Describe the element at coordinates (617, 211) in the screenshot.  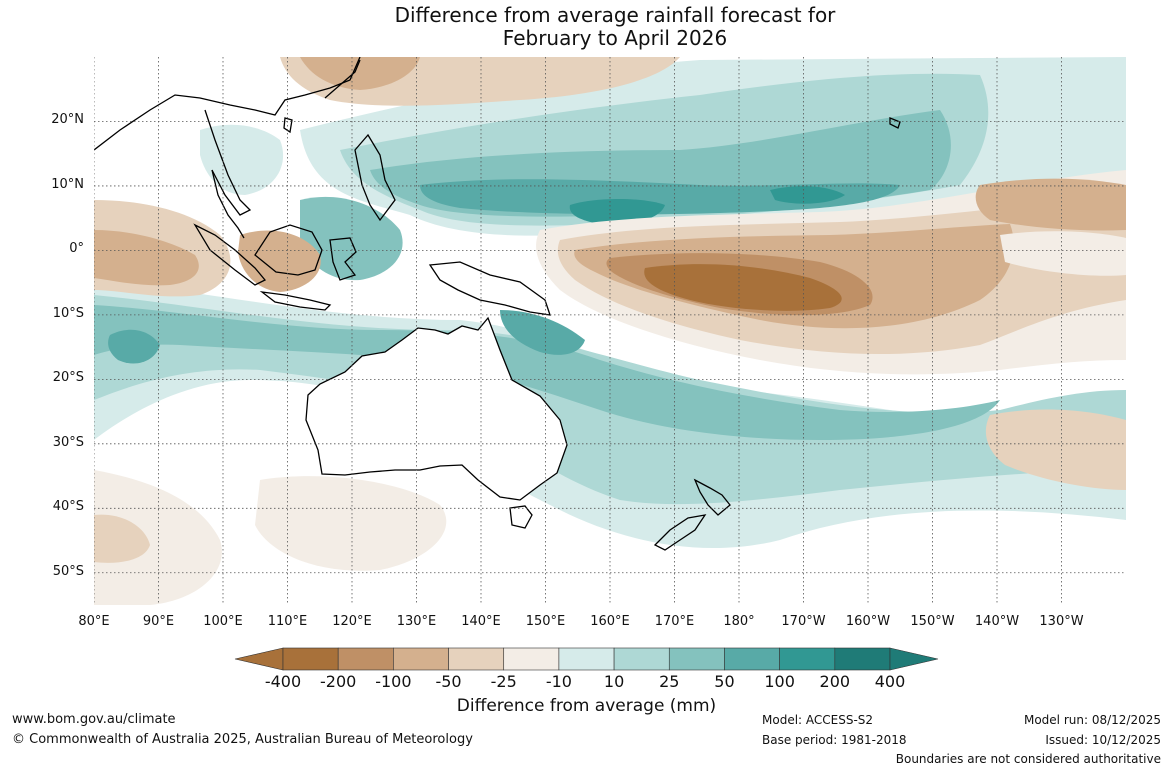
I see `anomaly-wet-max-north` at that location.